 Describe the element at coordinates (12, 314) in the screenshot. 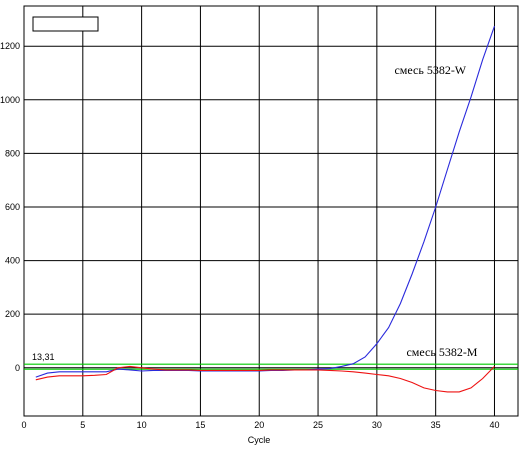

I see `y-tick-label: 200` at that location.